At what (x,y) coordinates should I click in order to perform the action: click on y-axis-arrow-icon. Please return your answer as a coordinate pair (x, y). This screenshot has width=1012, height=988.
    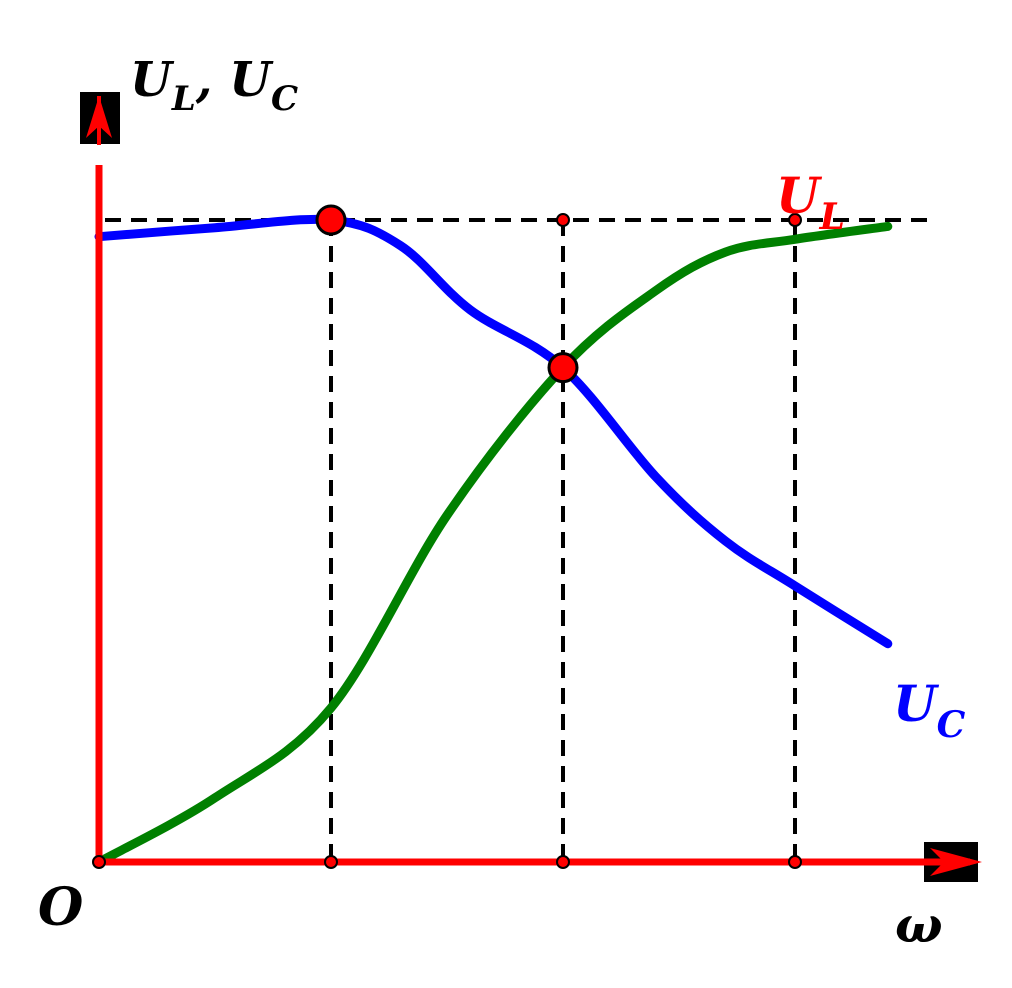
    Looking at the image, I should click on (99, 117).